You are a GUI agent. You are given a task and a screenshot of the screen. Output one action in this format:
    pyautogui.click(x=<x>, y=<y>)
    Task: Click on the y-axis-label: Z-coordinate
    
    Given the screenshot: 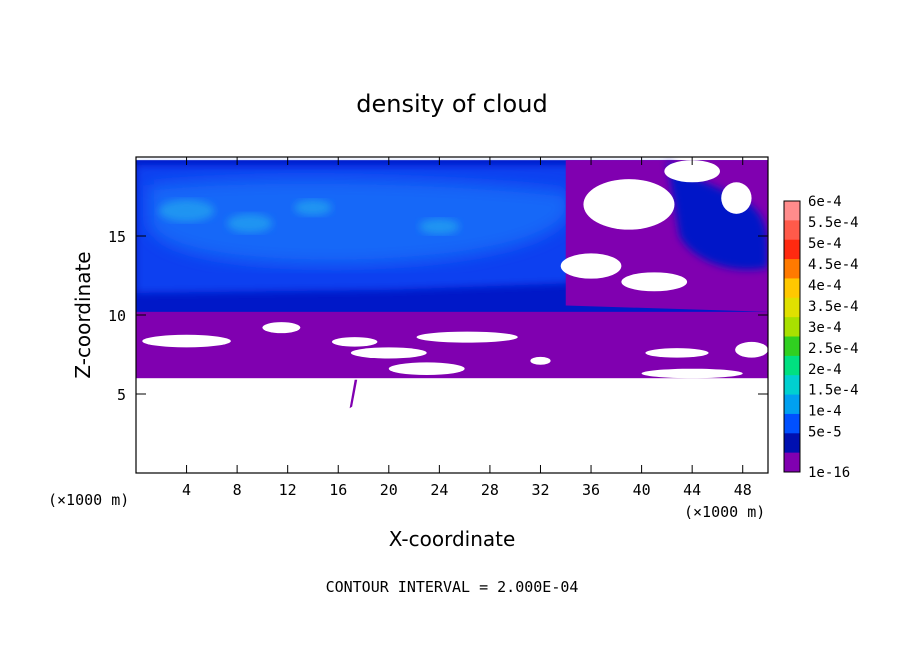 What is the action you would take?
    pyautogui.click(x=83, y=314)
    